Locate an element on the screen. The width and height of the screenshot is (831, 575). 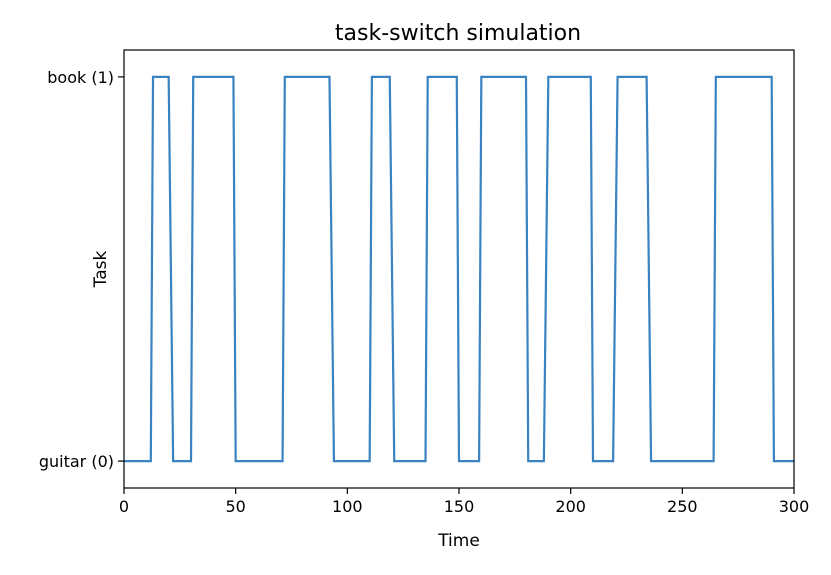
x-tick-label: 300 is located at coordinates (794, 506).